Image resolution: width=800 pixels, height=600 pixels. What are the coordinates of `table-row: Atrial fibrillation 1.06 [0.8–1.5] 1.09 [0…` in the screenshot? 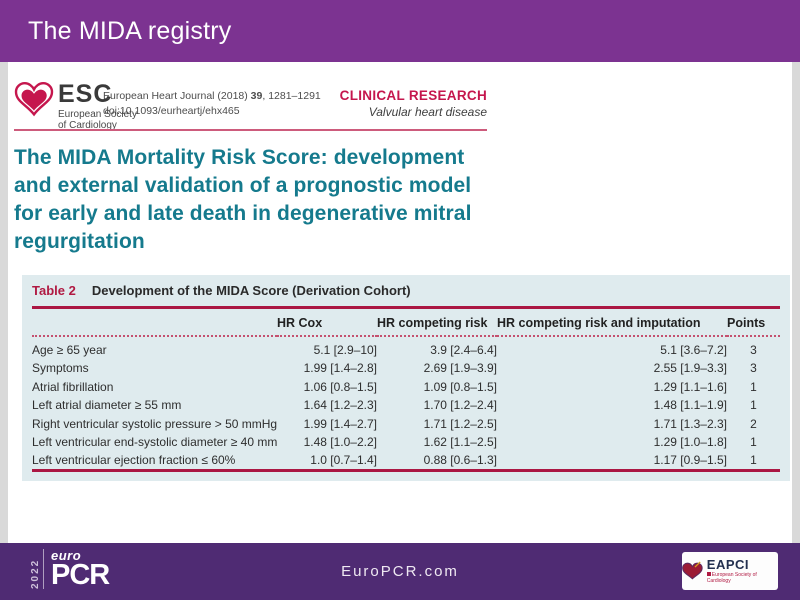 It's located at (406, 387).